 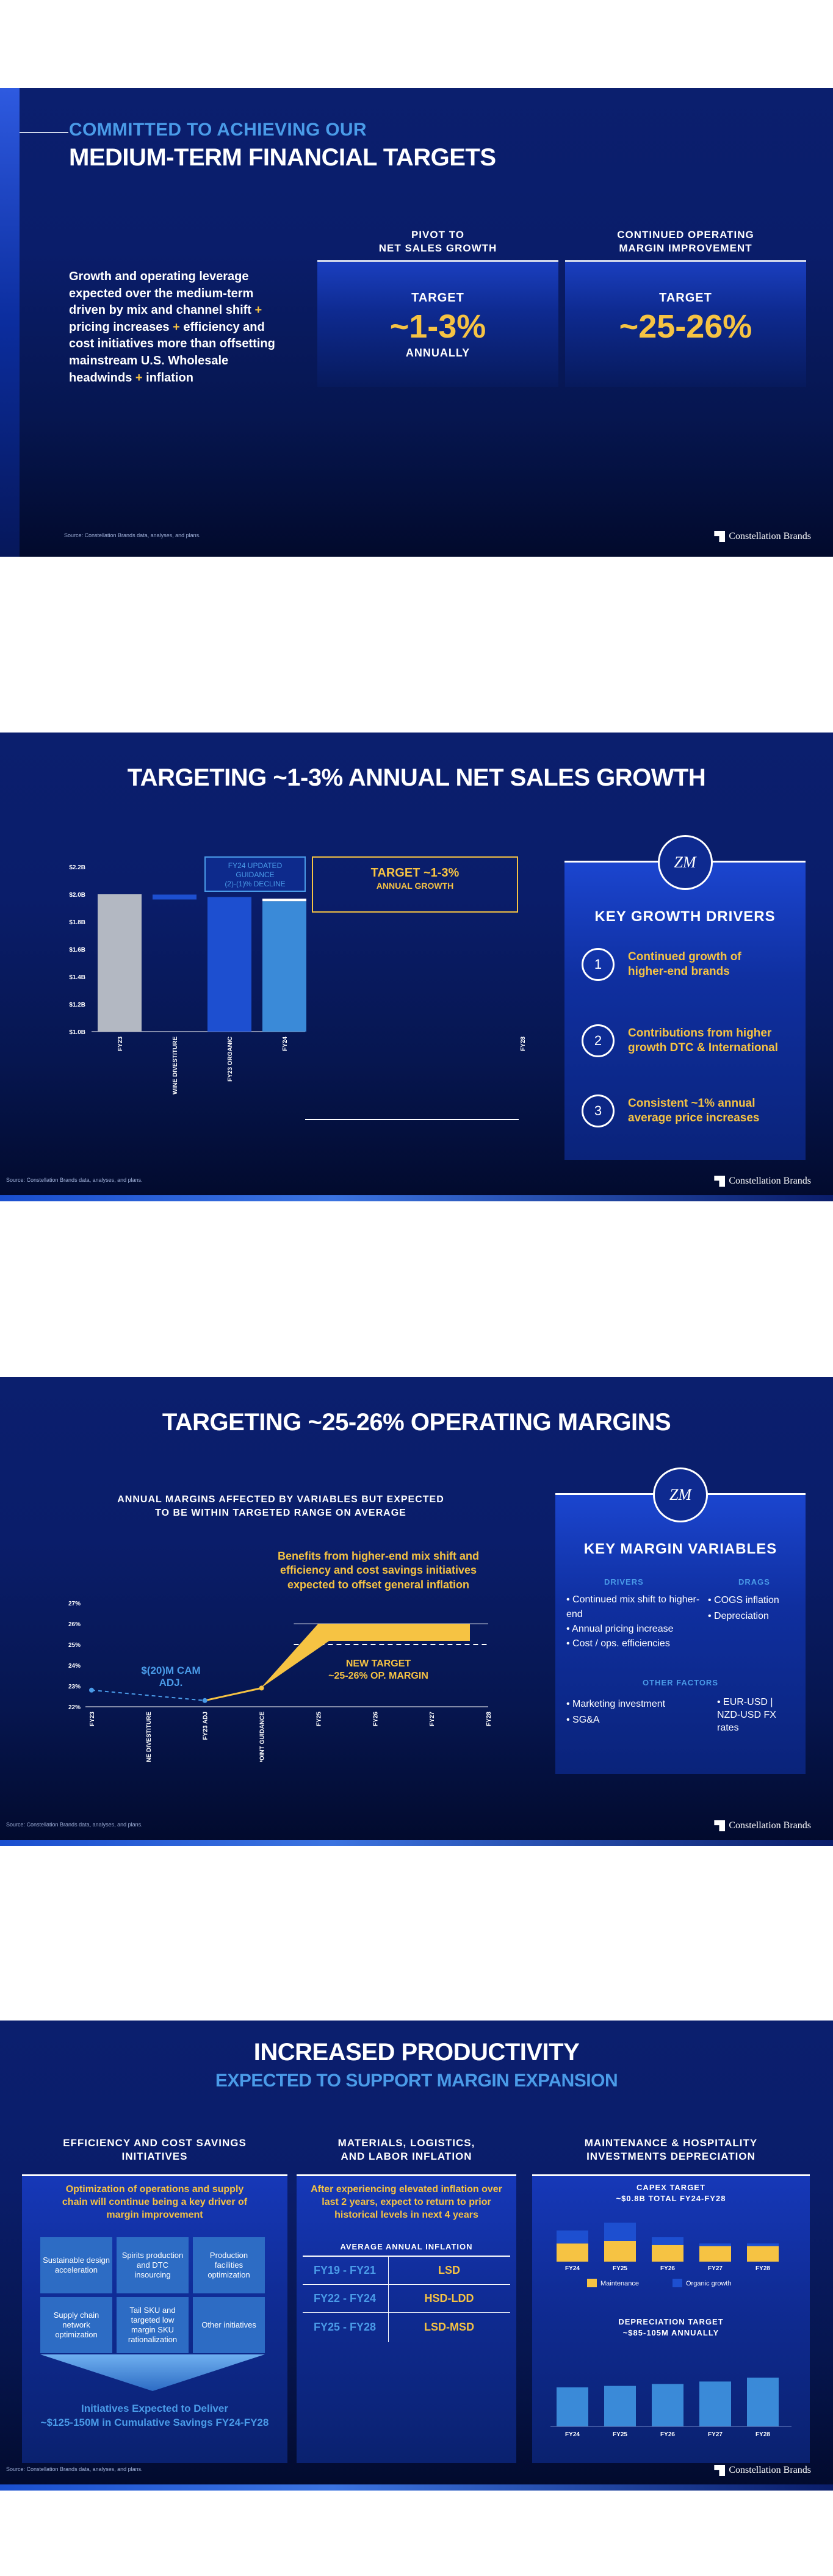 I want to click on other-factors-heading: OTHER FACTORS, so click(x=680, y=1682).